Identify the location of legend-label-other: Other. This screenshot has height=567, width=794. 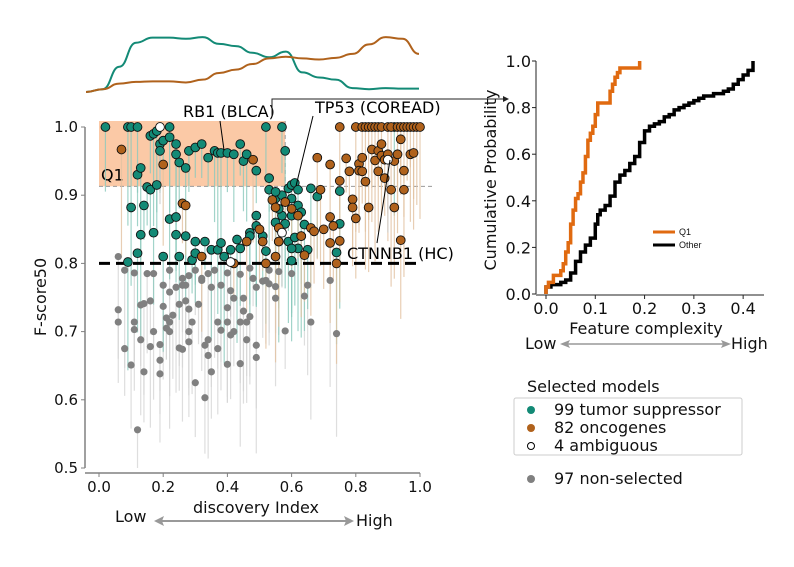
(690, 245).